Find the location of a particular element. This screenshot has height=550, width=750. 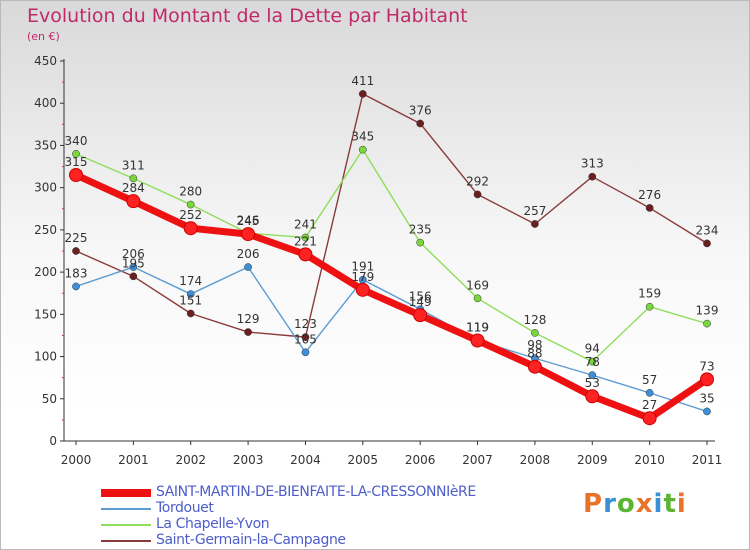

x-tick-label: 2005 is located at coordinates (363, 460).